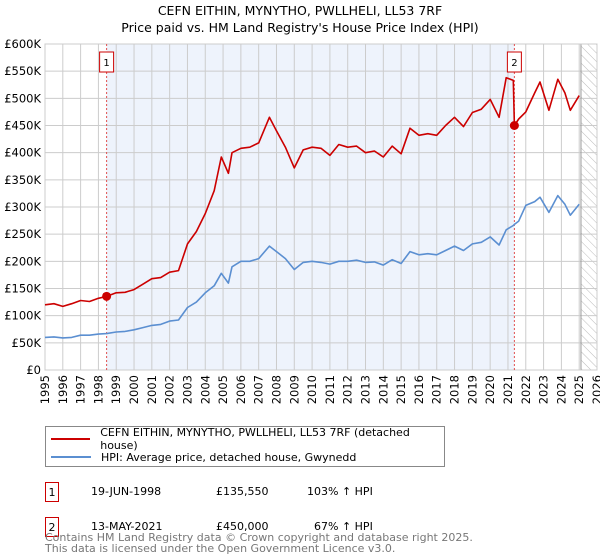 This screenshot has height=560, width=600. What do you see at coordinates (579, 389) in the screenshot?
I see `x-tick-label: 2025` at bounding box center [579, 389].